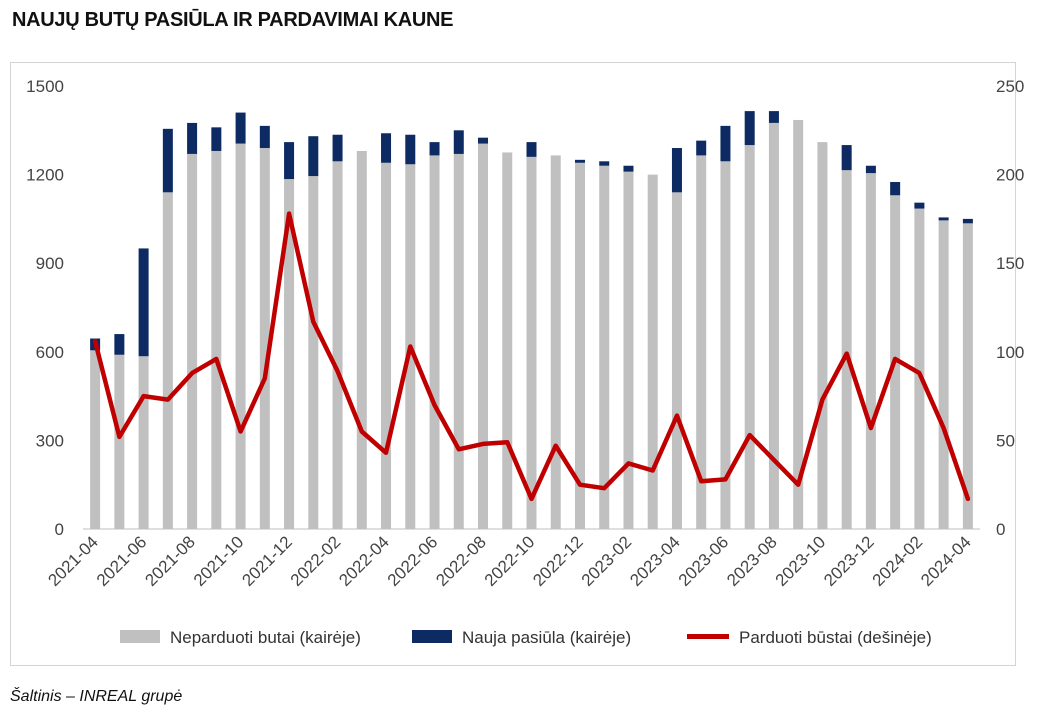 The width and height of the screenshot is (1052, 714). Describe the element at coordinates (432, 636) in the screenshot. I see `legend-swatch-new-supply` at that location.